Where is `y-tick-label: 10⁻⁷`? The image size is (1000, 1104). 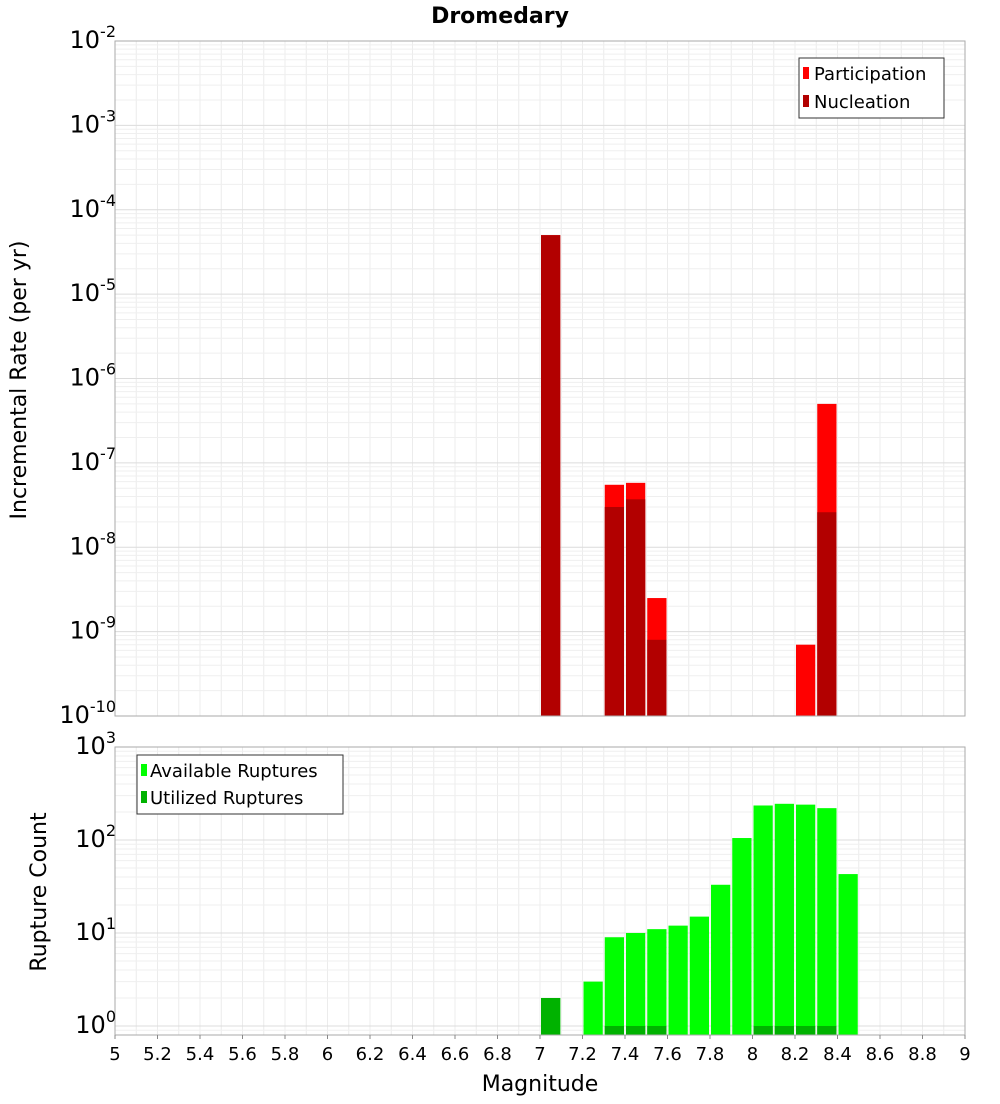
y-tick-label: 10⁻⁷ is located at coordinates (93, 460).